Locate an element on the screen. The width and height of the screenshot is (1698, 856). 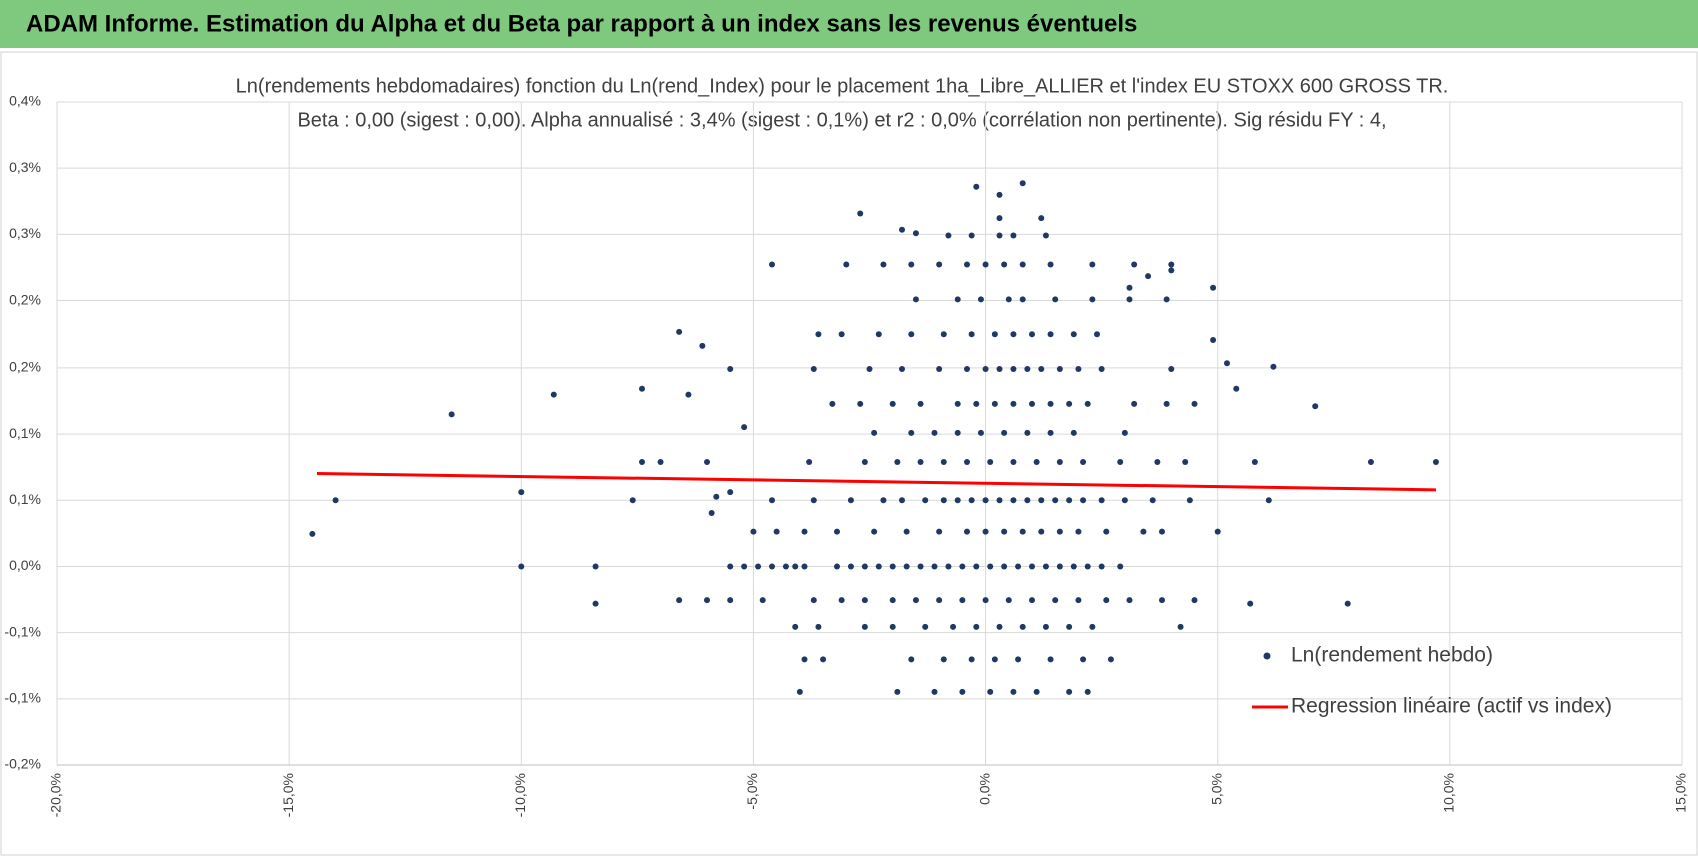
legend-marker is located at coordinates (1267, 656).